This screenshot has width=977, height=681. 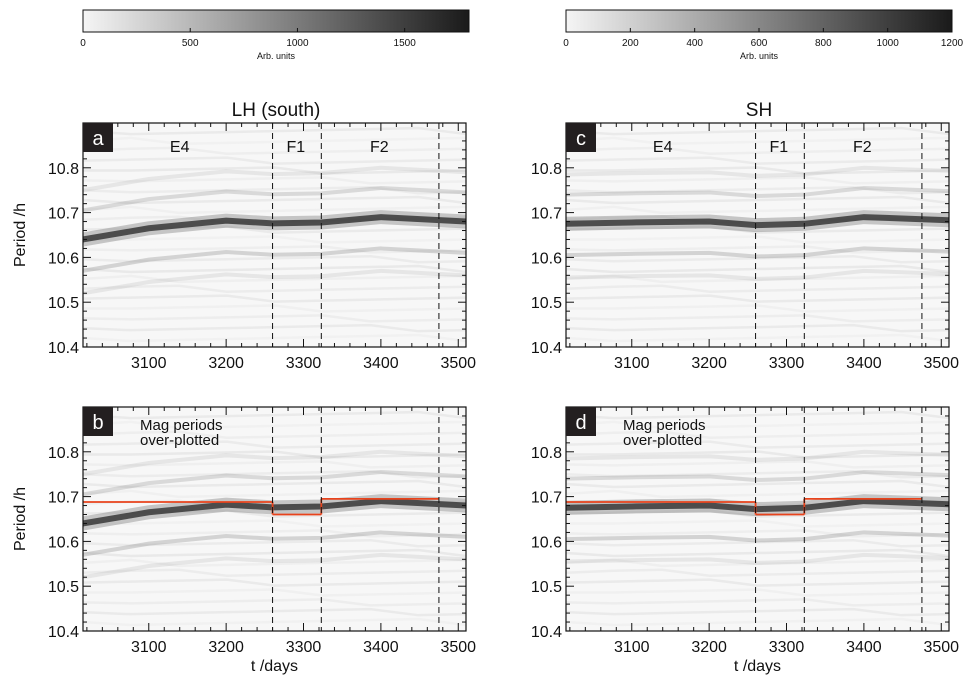 What do you see at coordinates (179, 440) in the screenshot?
I see `annotation-text: over-plotted` at bounding box center [179, 440].